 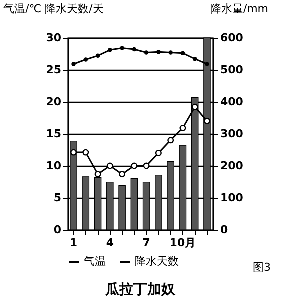 I want to click on y2-tick-label: 400, so click(x=232, y=102).